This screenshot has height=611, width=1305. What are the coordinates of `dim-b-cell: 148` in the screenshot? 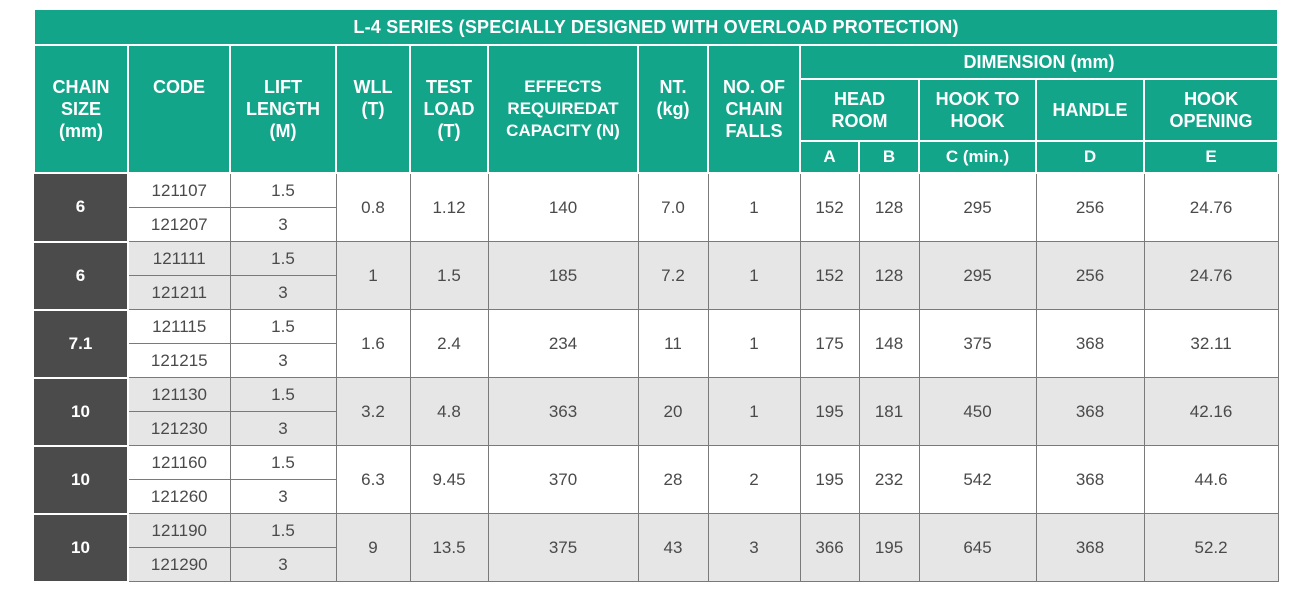 It's located at (889, 343).